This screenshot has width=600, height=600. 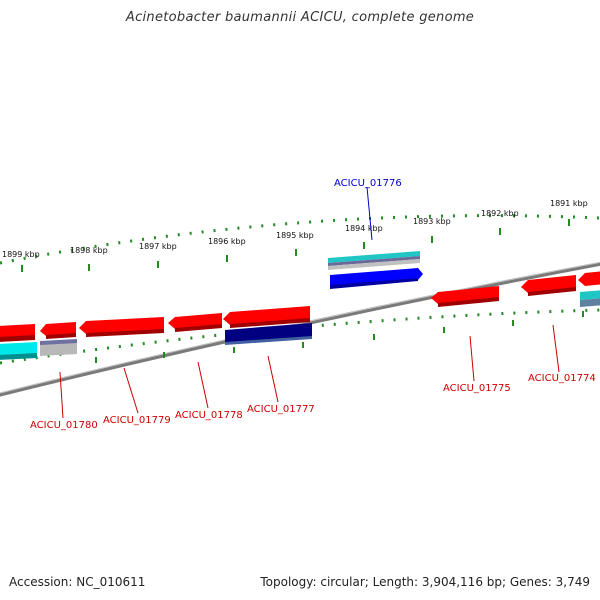 I want to click on tick-label: 1895 kbp, so click(x=295, y=235).